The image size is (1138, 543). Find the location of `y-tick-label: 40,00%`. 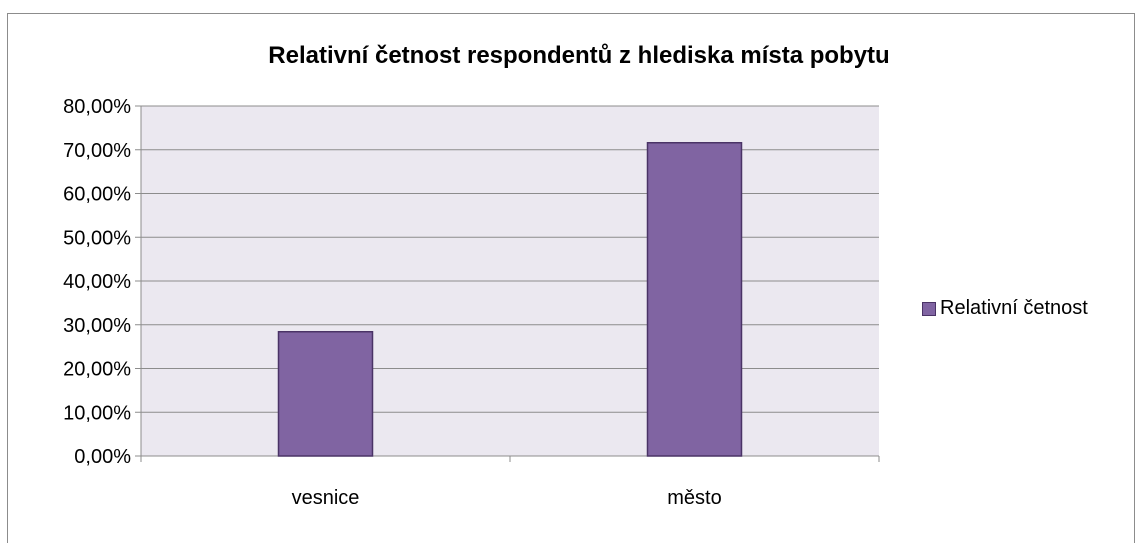

y-tick-label: 40,00% is located at coordinates (97, 282).